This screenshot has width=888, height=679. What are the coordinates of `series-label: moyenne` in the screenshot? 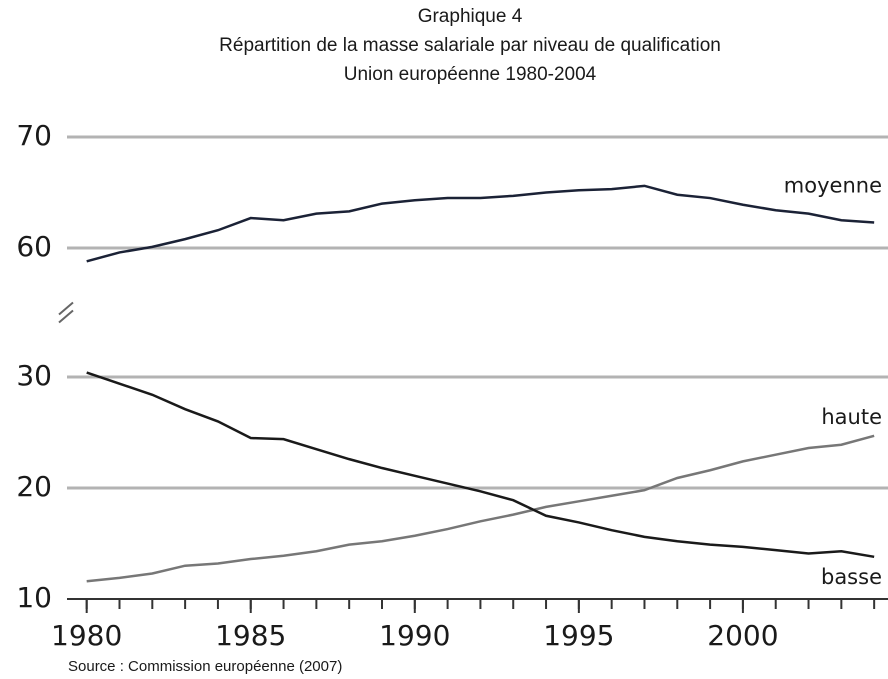 It's located at (833, 185).